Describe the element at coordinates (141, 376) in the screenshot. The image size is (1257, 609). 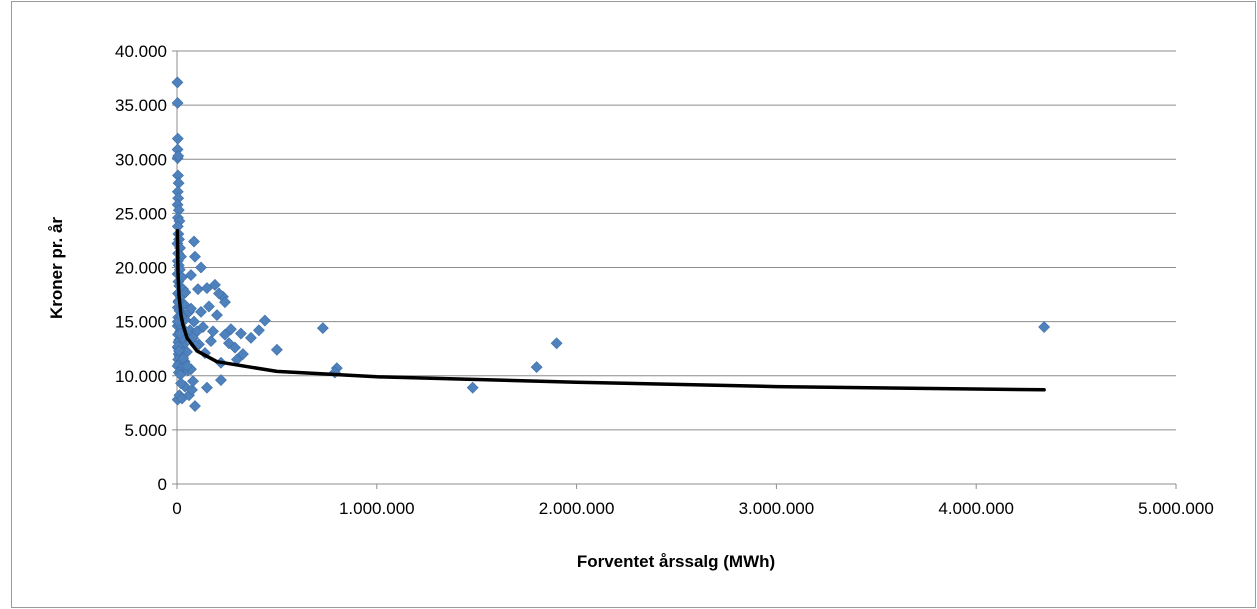
I see `y-tick-label: 10.000` at that location.